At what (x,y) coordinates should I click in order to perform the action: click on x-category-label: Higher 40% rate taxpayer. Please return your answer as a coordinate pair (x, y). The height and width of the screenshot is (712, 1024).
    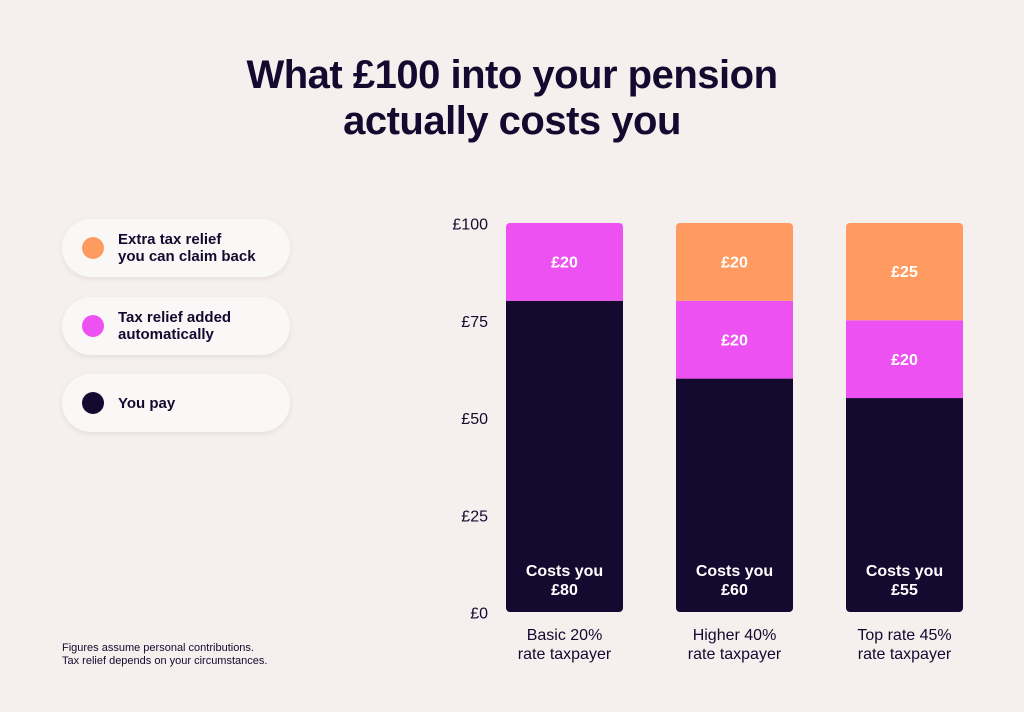
    Looking at the image, I should click on (735, 645).